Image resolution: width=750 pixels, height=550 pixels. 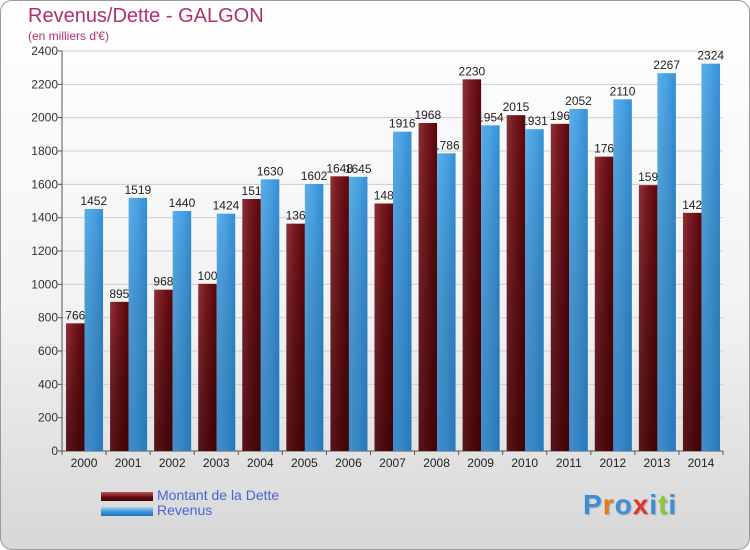 What do you see at coordinates (44, 118) in the screenshot?
I see `y-tick-label: 2000` at bounding box center [44, 118].